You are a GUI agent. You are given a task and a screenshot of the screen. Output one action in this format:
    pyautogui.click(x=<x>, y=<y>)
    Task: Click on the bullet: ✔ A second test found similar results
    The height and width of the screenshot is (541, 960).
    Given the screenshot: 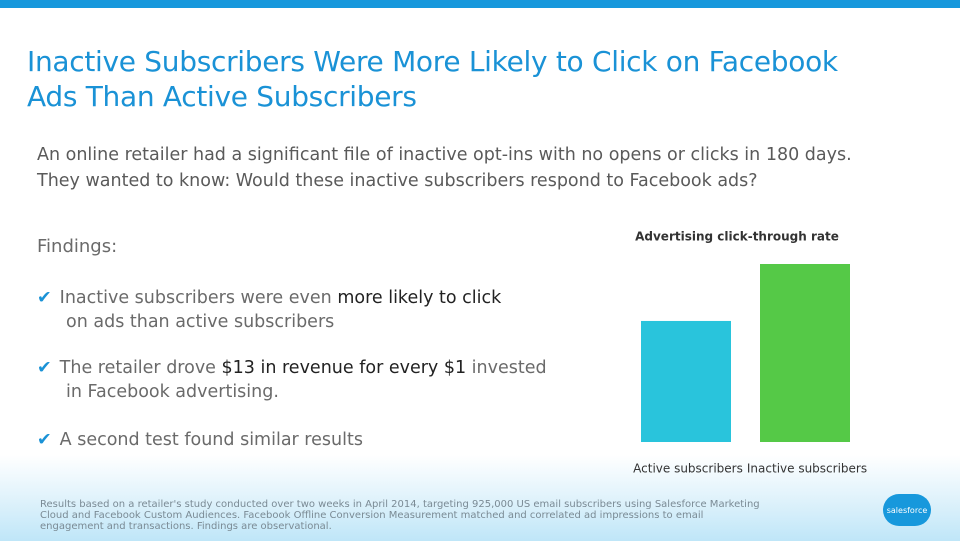 What is the action you would take?
    pyautogui.click(x=200, y=440)
    